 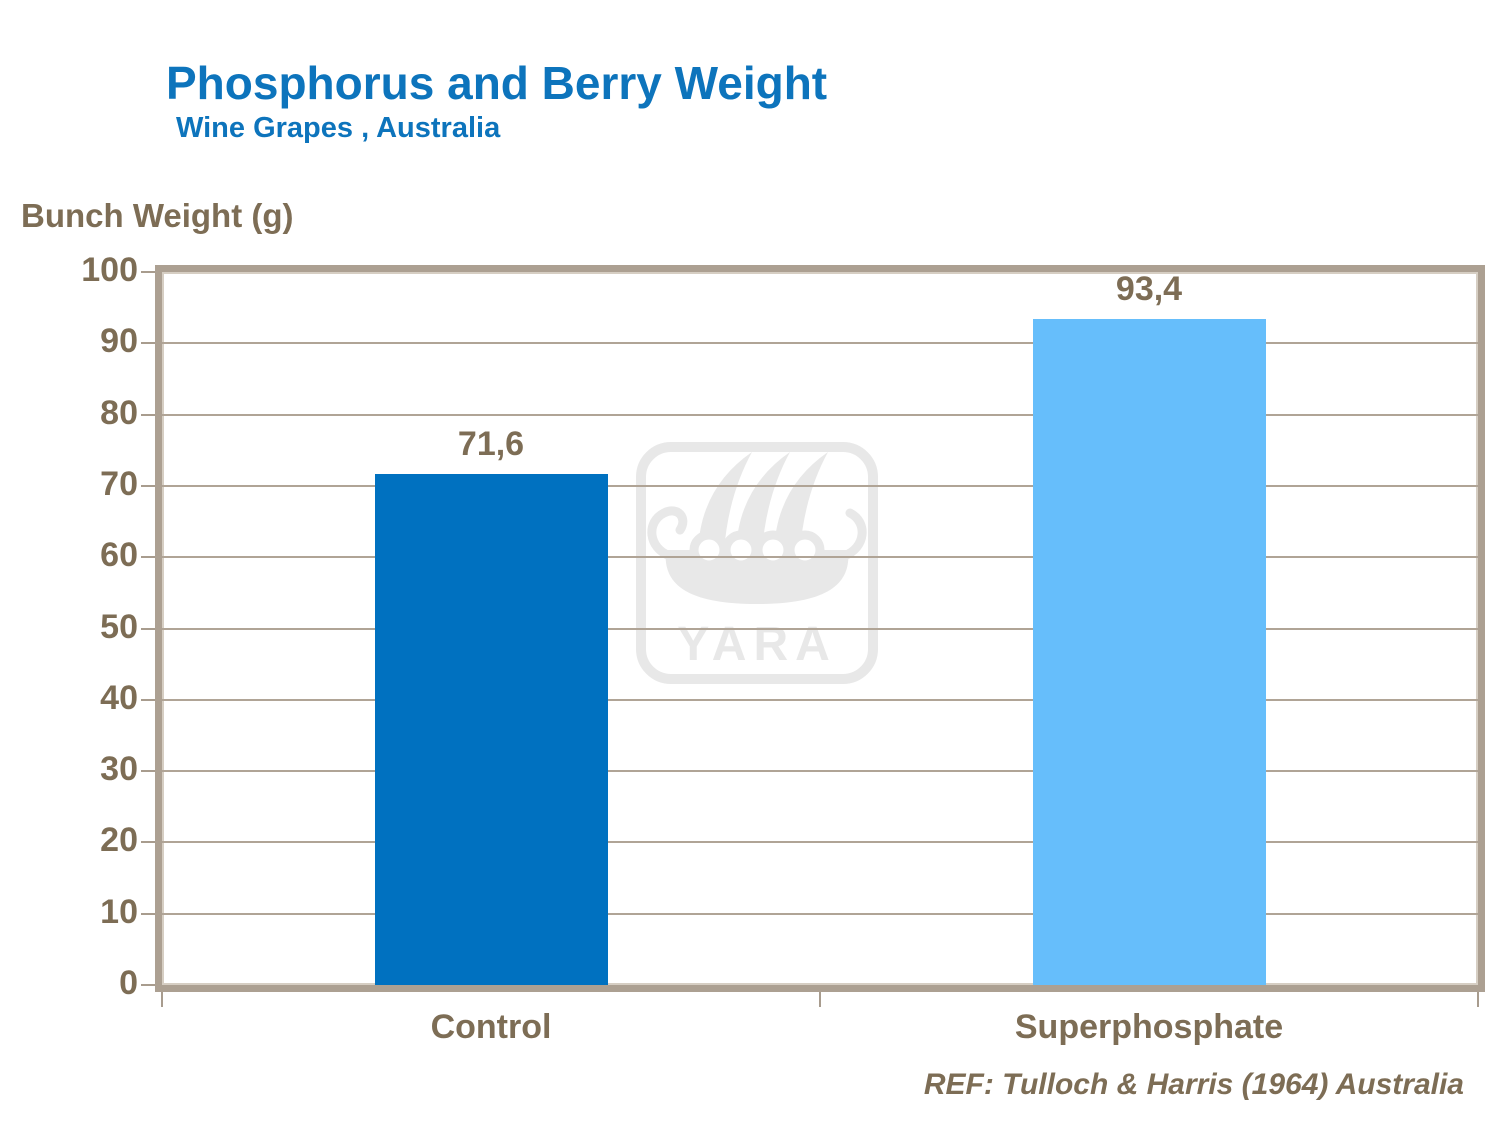 What do you see at coordinates (128, 983) in the screenshot?
I see `y-axis-tick-label: 0` at bounding box center [128, 983].